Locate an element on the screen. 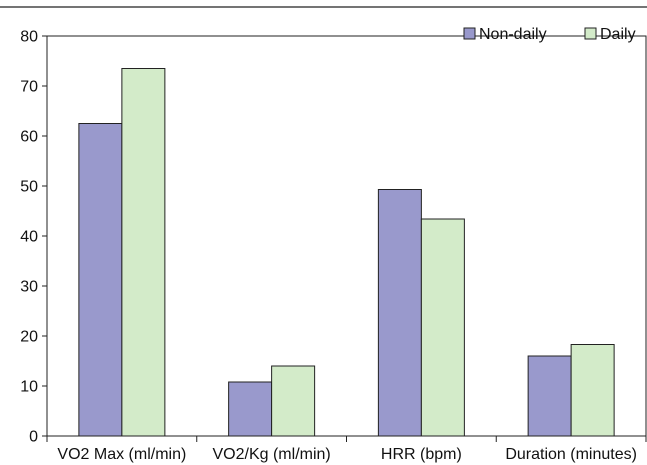 This screenshot has height=465, width=647. x-category-label: HRR (bpm) is located at coordinates (421, 454).